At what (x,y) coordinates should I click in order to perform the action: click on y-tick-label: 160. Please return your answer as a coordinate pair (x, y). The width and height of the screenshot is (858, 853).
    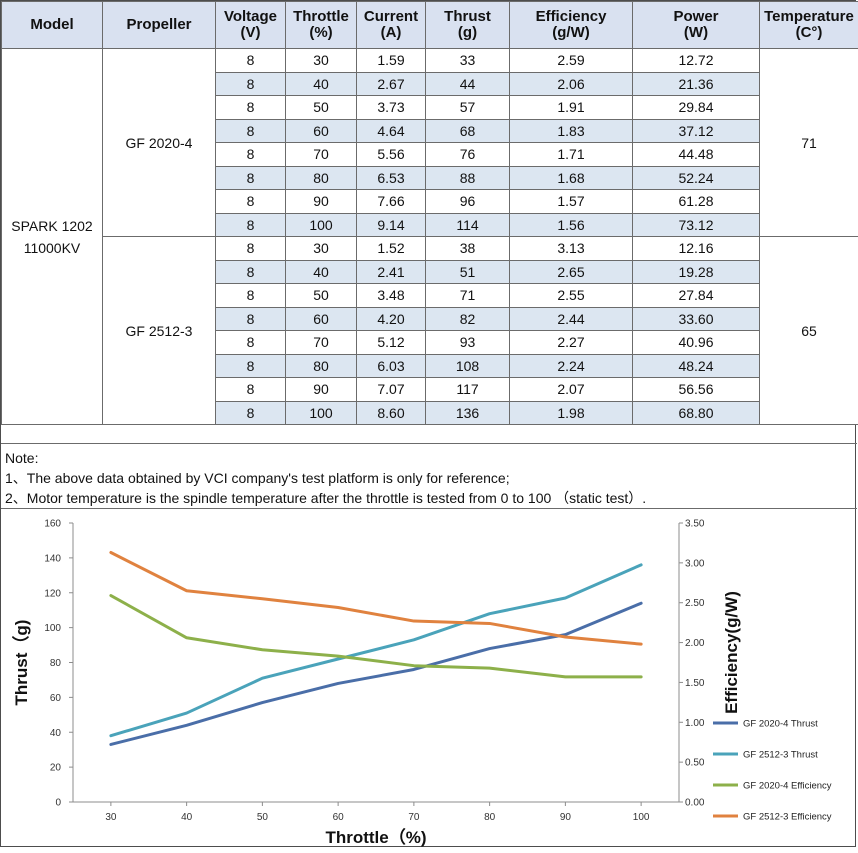
    Looking at the image, I should click on (52, 524).